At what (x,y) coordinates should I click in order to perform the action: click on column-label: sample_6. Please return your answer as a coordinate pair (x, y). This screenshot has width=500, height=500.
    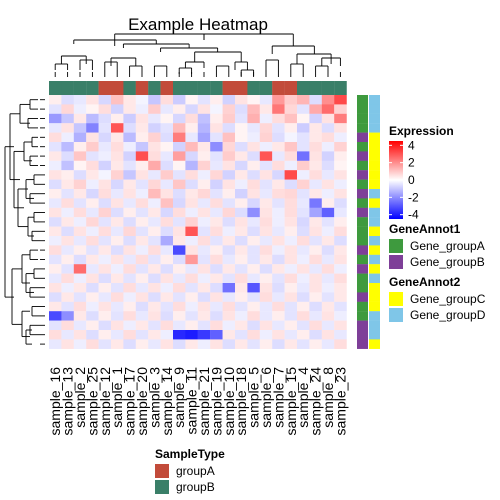
    Looking at the image, I should click on (266, 397).